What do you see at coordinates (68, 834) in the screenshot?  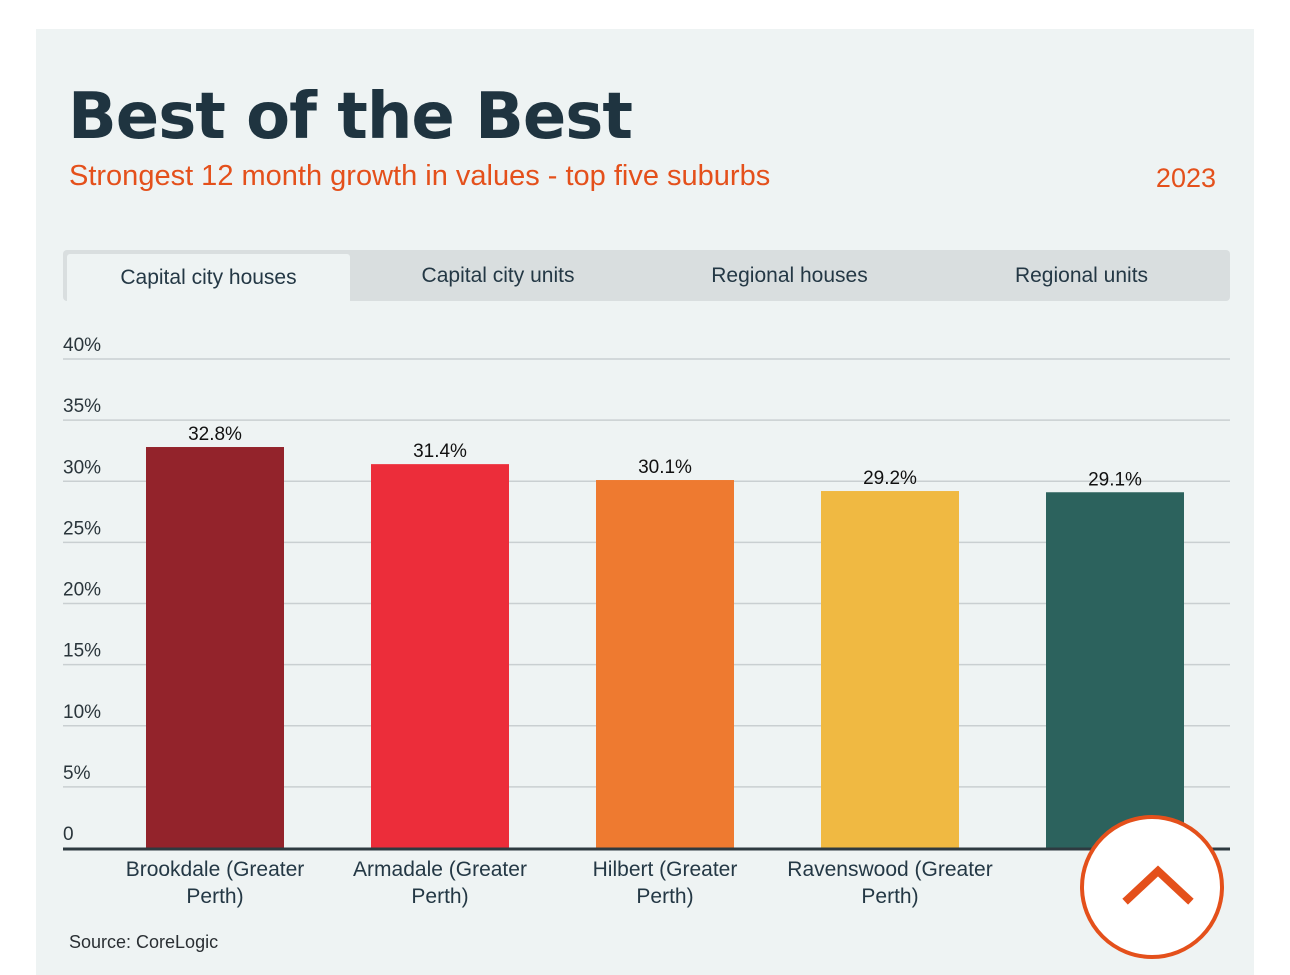 I see `y-tick-label: 0` at bounding box center [68, 834].